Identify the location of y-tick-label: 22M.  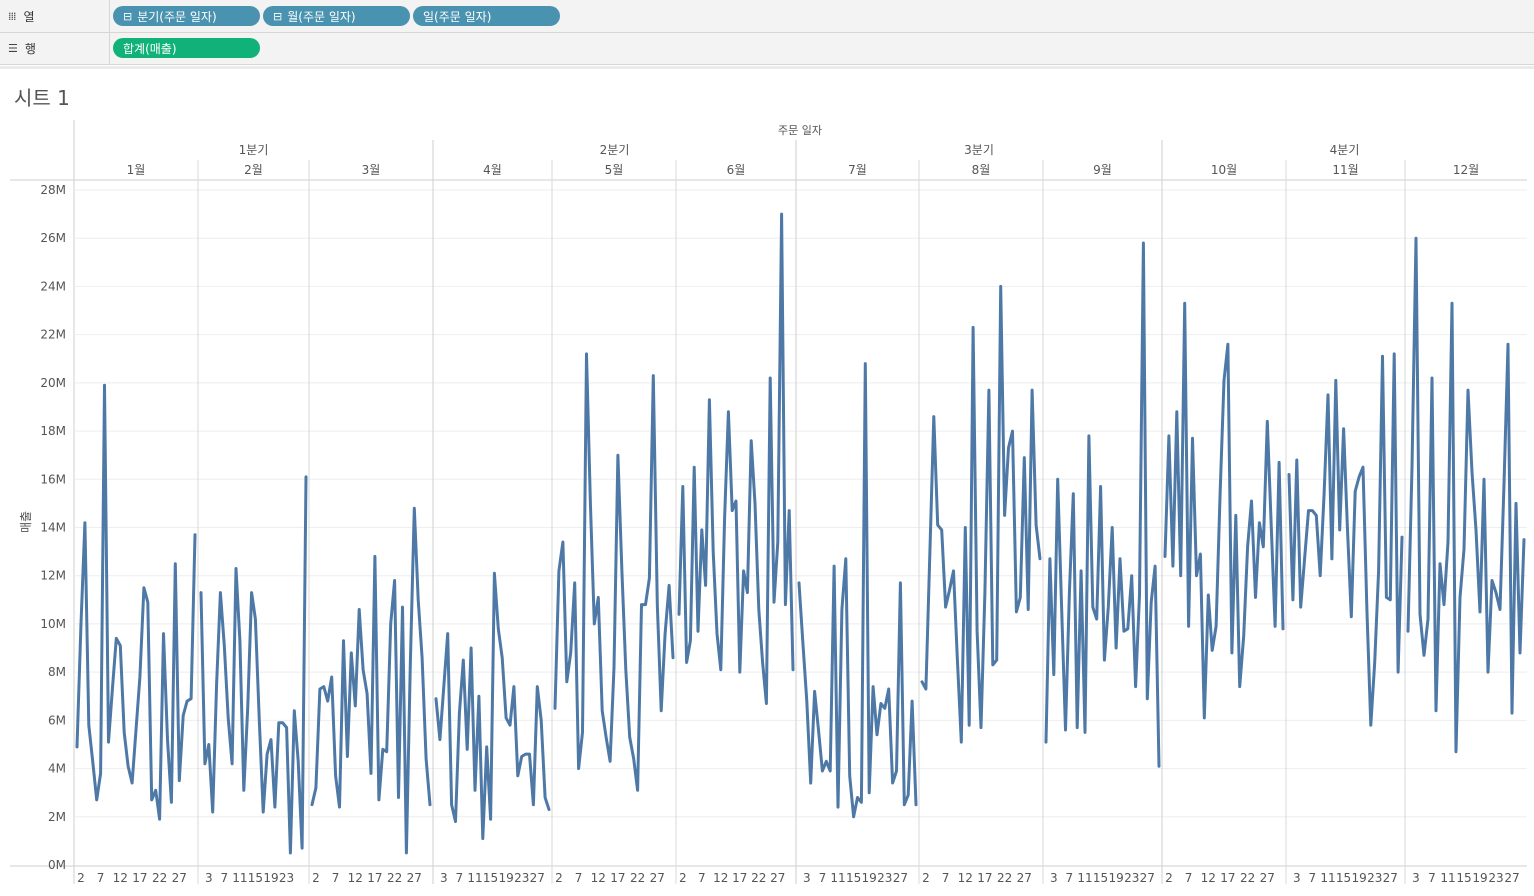
(53, 335).